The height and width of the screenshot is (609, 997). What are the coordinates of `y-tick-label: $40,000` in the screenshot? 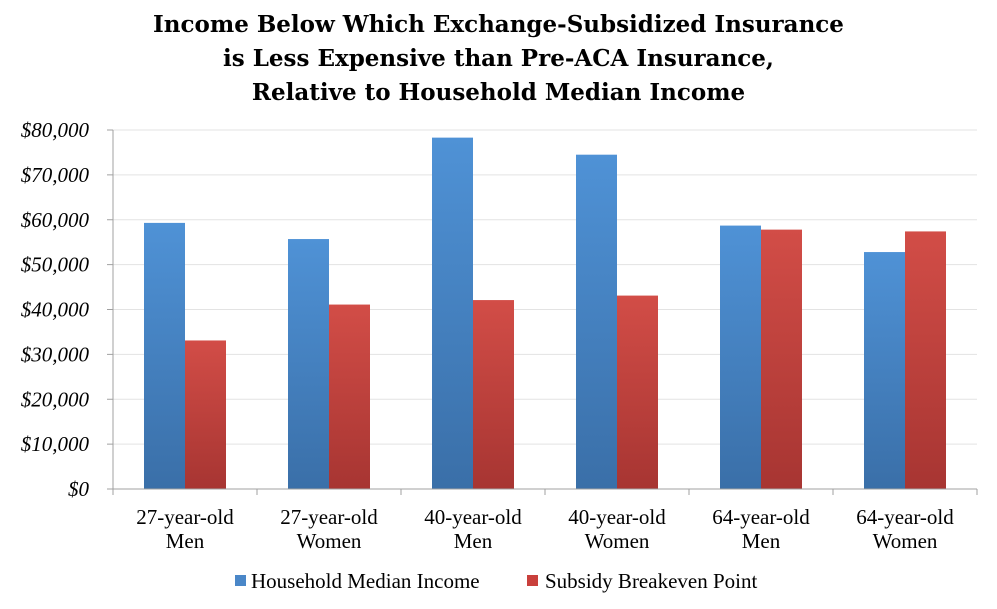 It's located at (55, 310).